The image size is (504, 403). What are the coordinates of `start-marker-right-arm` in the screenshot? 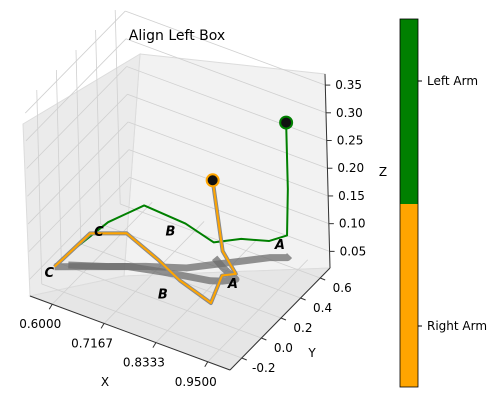 It's located at (212, 180).